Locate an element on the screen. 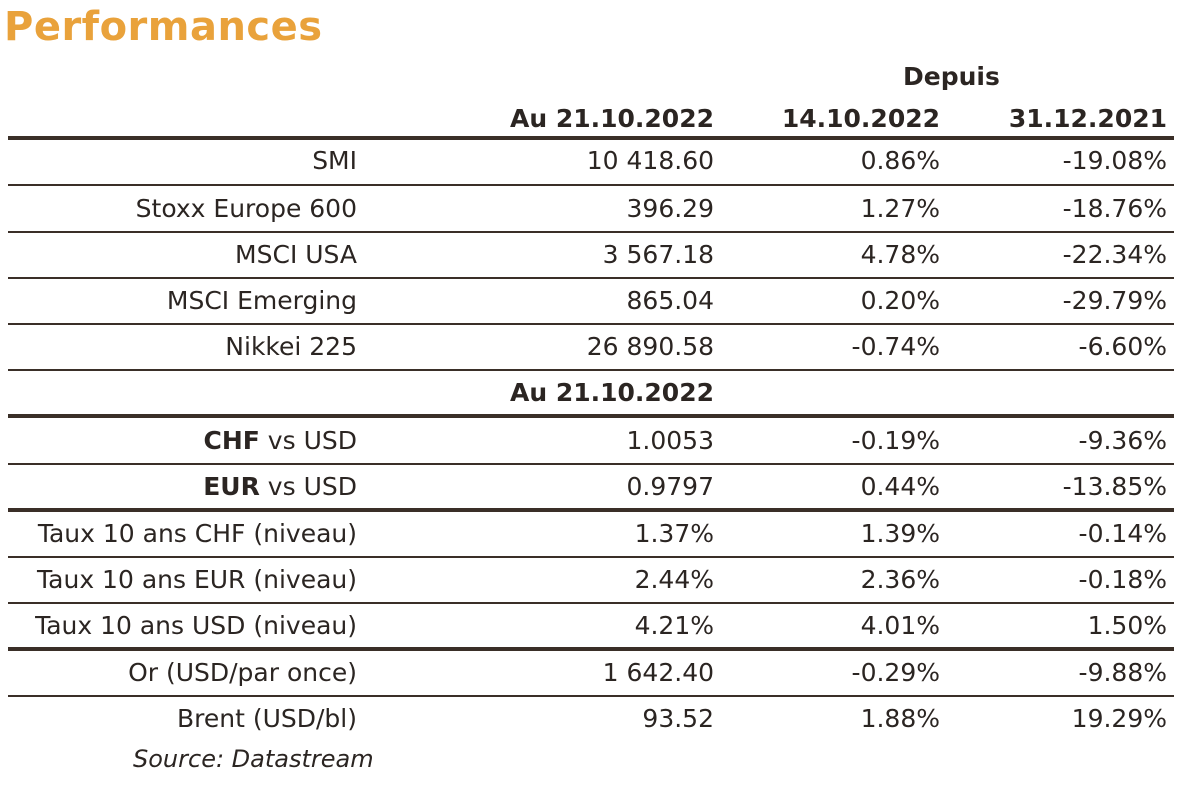 The image size is (1184, 786). row-label: SMI is located at coordinates (334, 160).